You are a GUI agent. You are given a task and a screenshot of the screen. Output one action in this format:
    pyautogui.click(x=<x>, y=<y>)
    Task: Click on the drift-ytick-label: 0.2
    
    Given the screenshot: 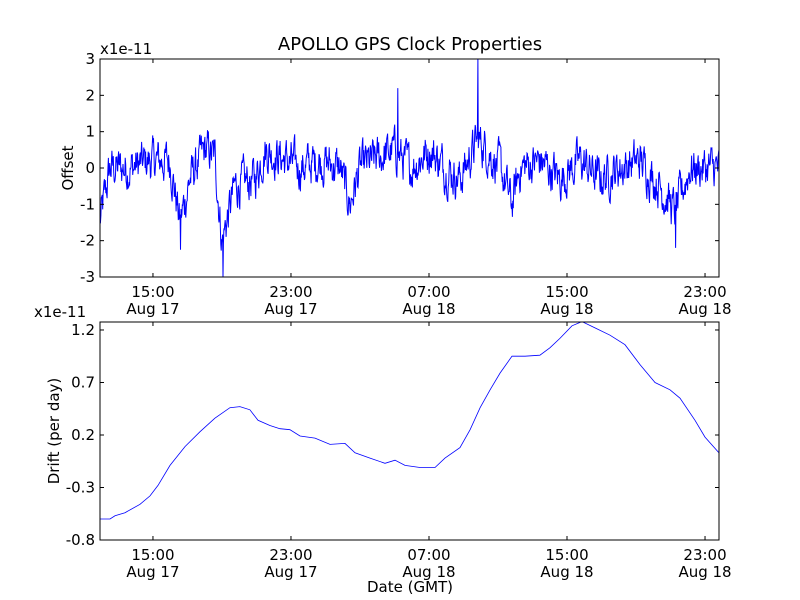 What is the action you would take?
    pyautogui.click(x=83, y=435)
    